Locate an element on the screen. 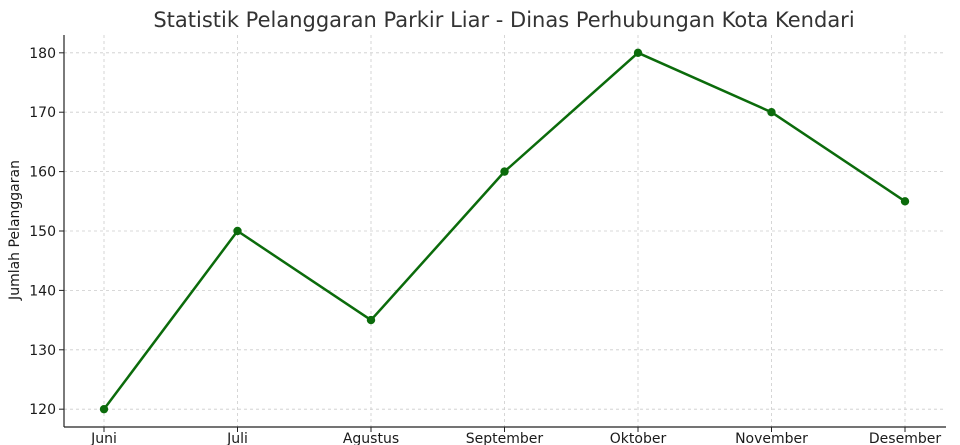 This screenshot has height=445, width=960. y-axis-label: Jumlah Pelanggaran is located at coordinates (15, 230).